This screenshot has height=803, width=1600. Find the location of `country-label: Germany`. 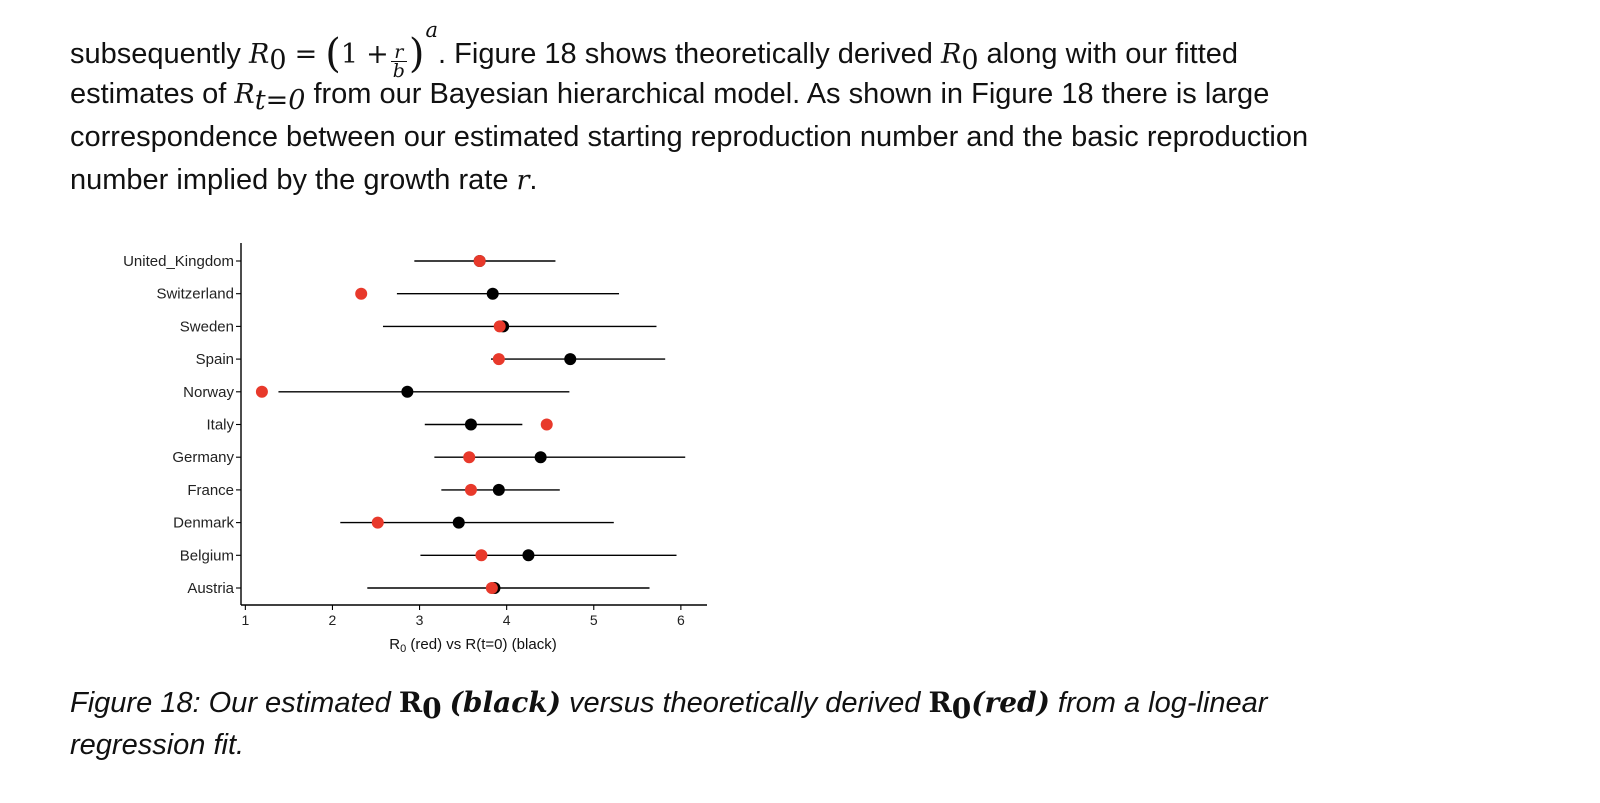

country-label: Germany is located at coordinates (203, 457).